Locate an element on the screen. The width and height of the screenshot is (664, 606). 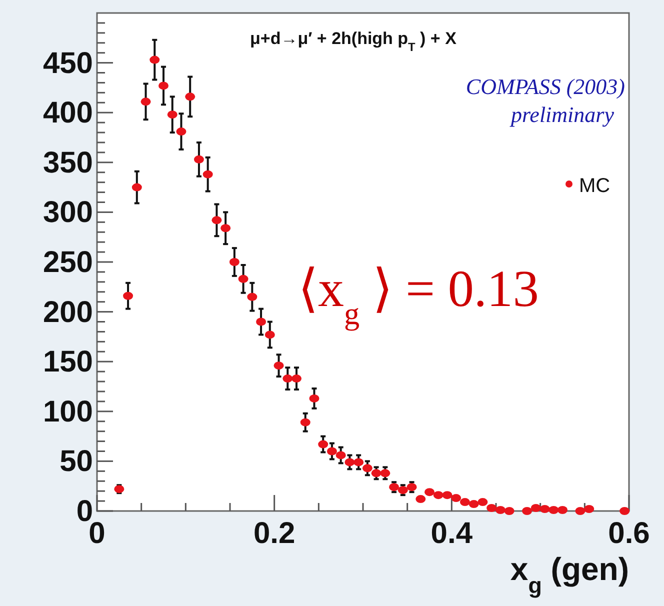
y-tick-label: 400 is located at coordinates (67, 113).